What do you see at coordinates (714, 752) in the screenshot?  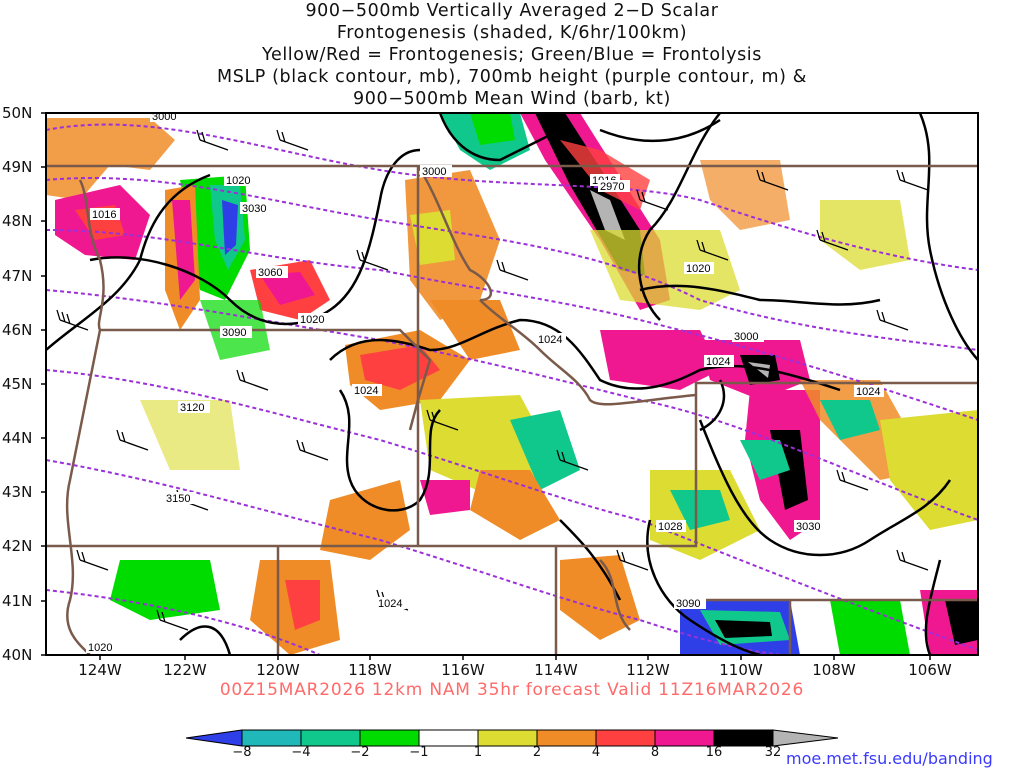 I see `colorbar-label: 16` at bounding box center [714, 752].